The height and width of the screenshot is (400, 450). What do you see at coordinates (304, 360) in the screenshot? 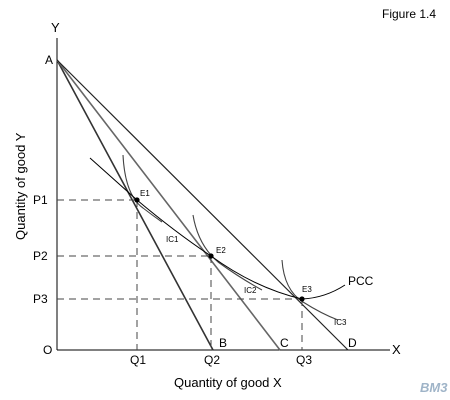
I see `quantity-label-q3: Q3` at bounding box center [304, 360].